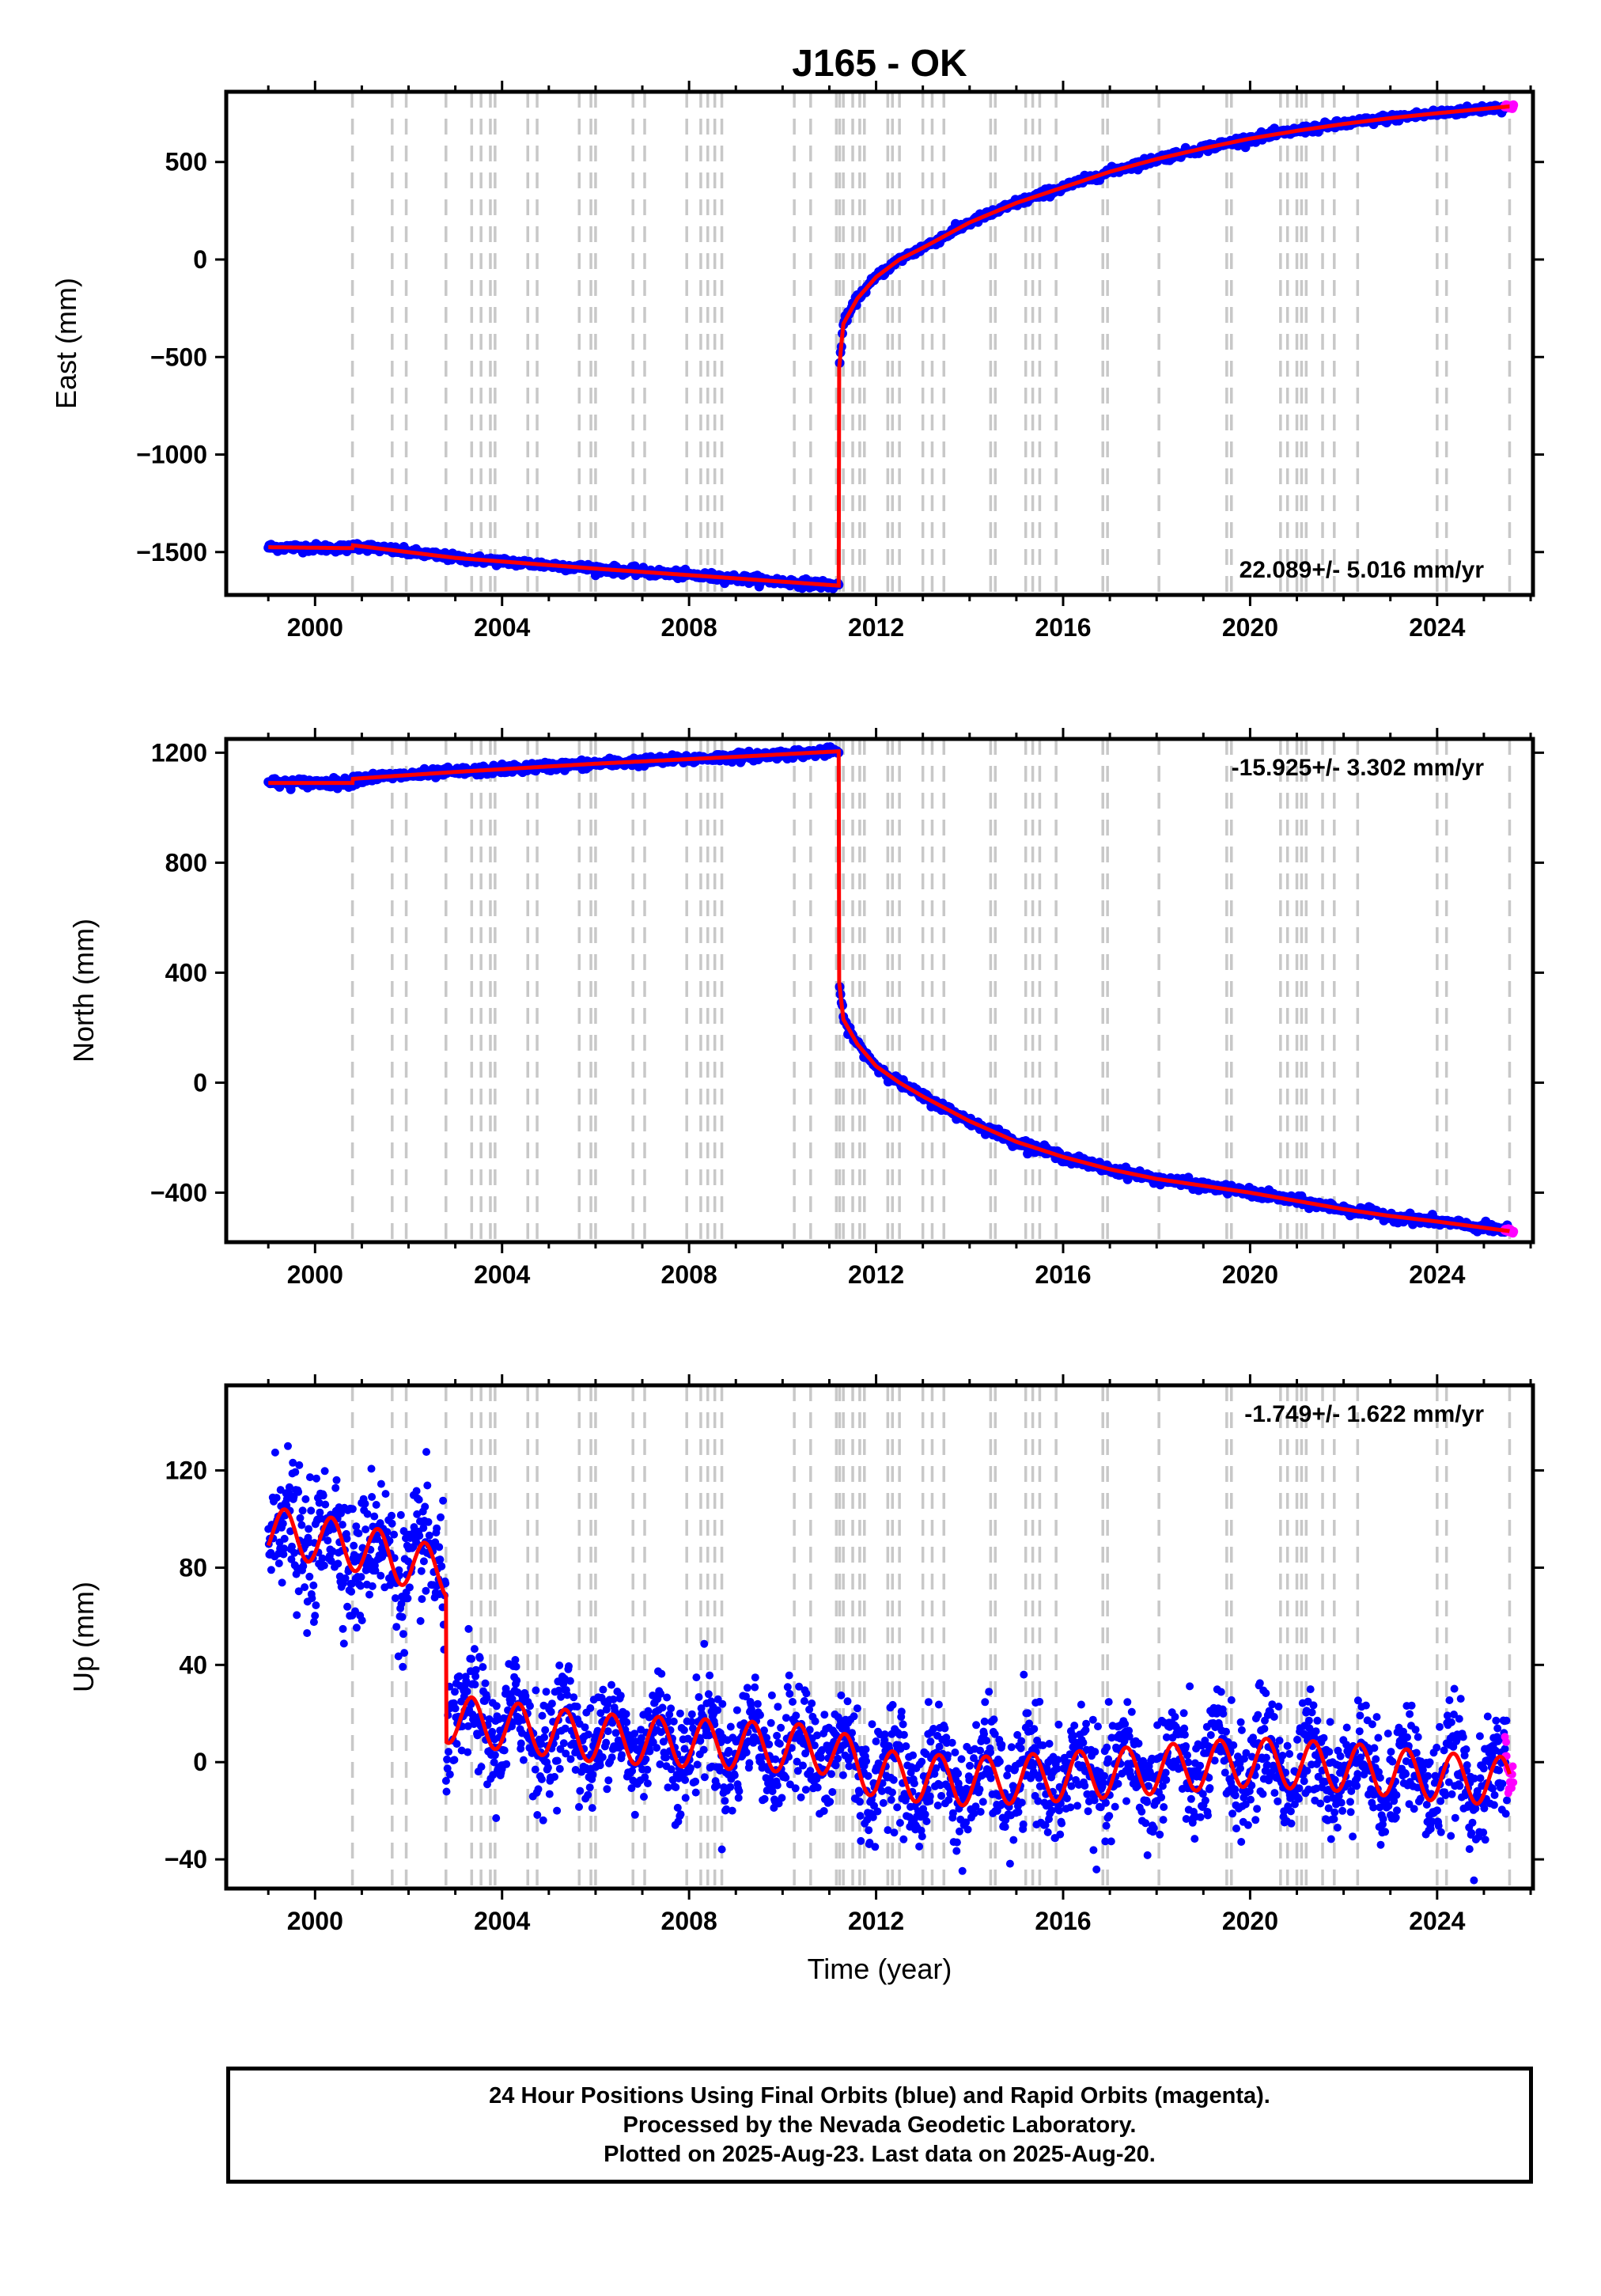 The height and width of the screenshot is (2296, 1601). Describe the element at coordinates (1250, 1275) in the screenshot. I see `x-tick-label: 2020` at that location.